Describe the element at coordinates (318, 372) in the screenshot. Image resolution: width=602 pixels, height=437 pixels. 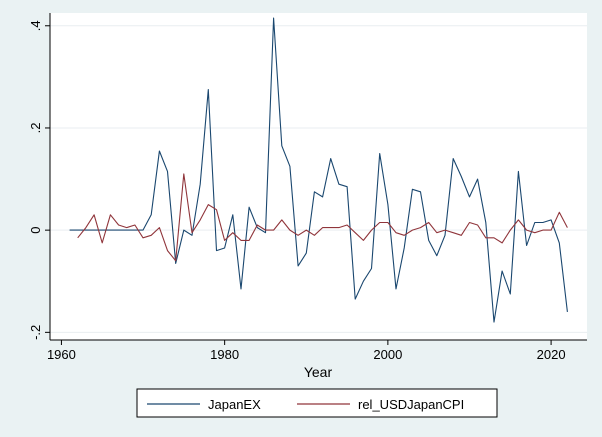
I see `x-axis-title: Year` at that location.